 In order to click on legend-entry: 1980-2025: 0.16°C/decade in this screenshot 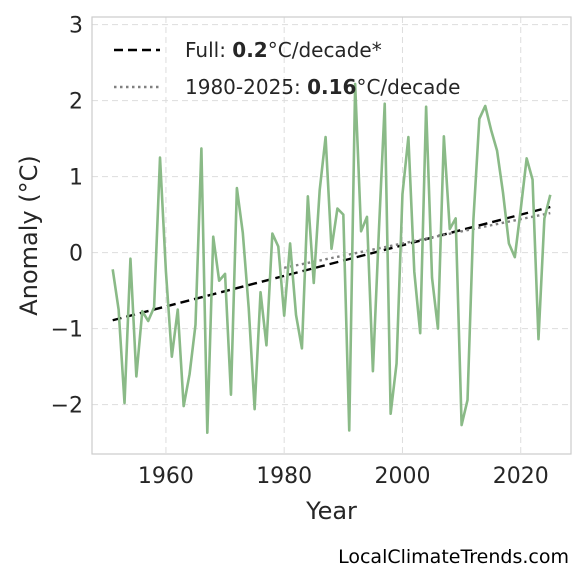, I will do `click(322, 87)`.